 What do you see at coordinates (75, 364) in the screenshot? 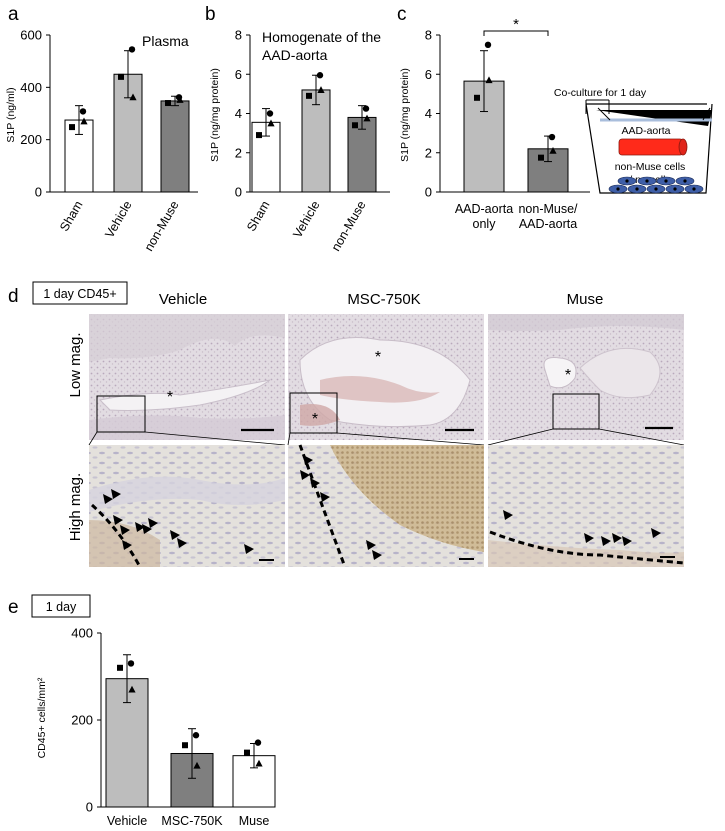
I see `histology-row-low: Low mag.` at bounding box center [75, 364].